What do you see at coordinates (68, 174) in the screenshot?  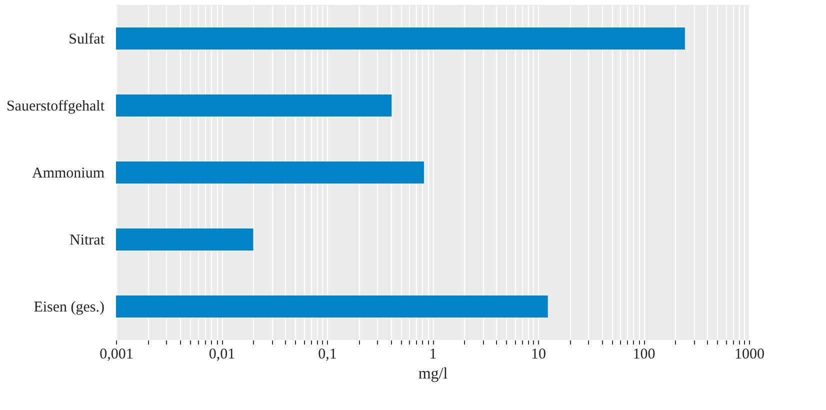 I see `y-tick-label: Ammonium` at bounding box center [68, 174].